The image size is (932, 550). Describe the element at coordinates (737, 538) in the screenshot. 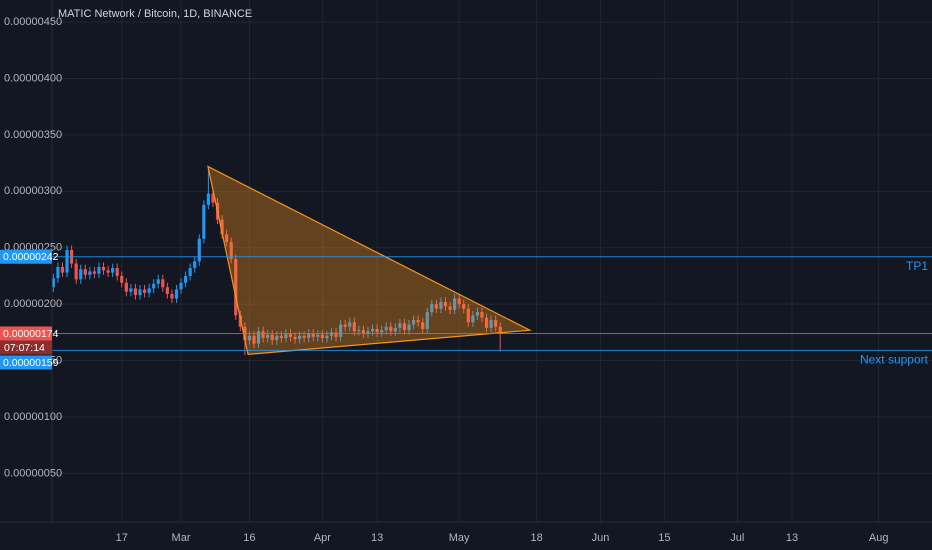

I see `x-tick-label: Jul` at that location.